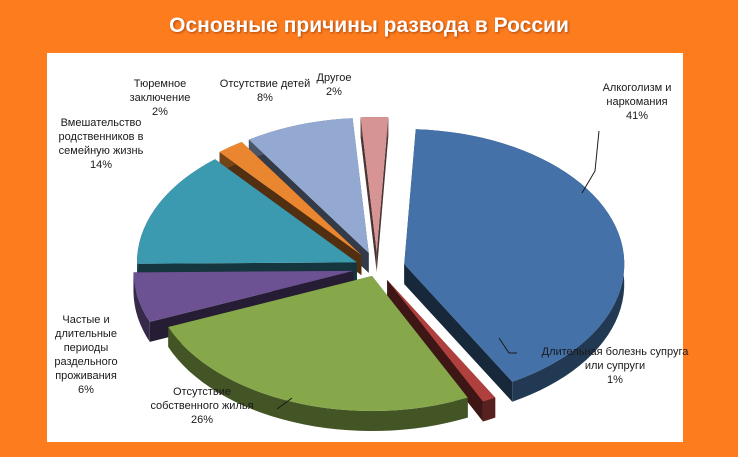  I want to click on slice-label-name: Отсутствие детей, so click(265, 84).